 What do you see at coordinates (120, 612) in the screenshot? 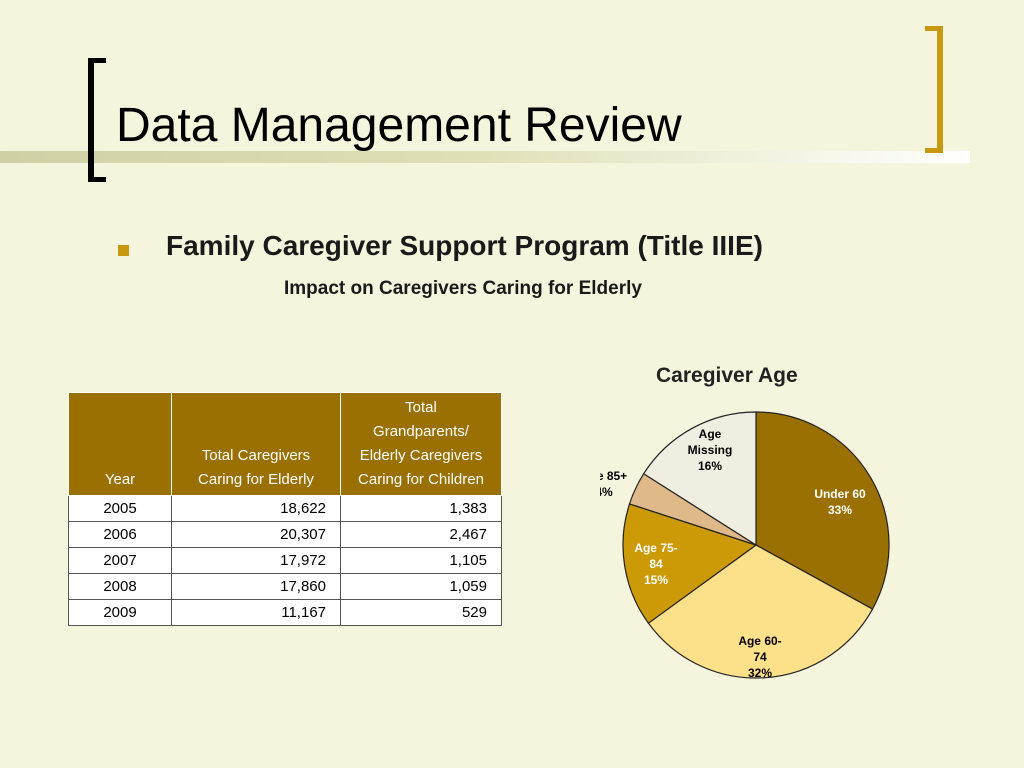
I see `cell-year: 2009` at bounding box center [120, 612].